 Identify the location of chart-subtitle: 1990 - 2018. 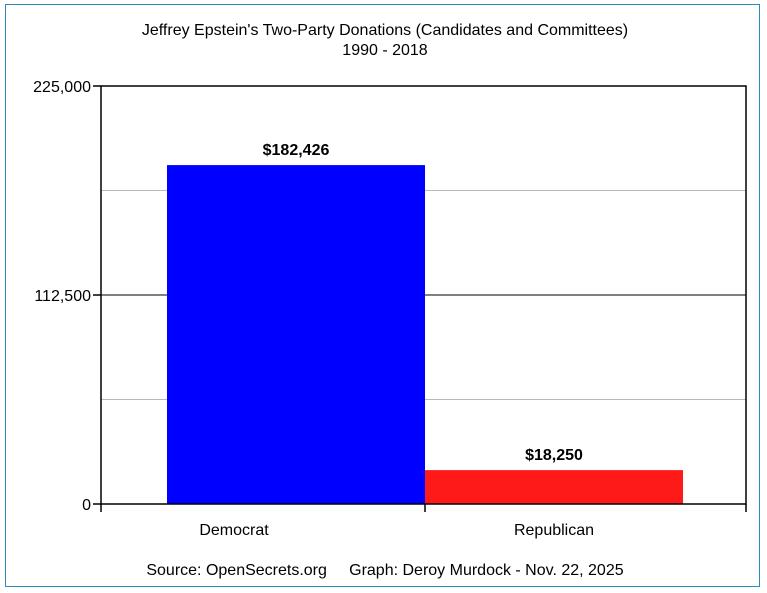
(385, 50).